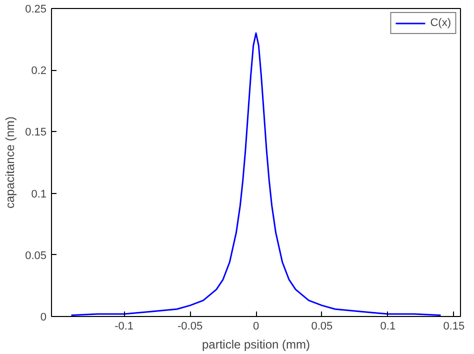 The image size is (474, 354). I want to click on y-tick-label: 0.25, so click(36, 10).